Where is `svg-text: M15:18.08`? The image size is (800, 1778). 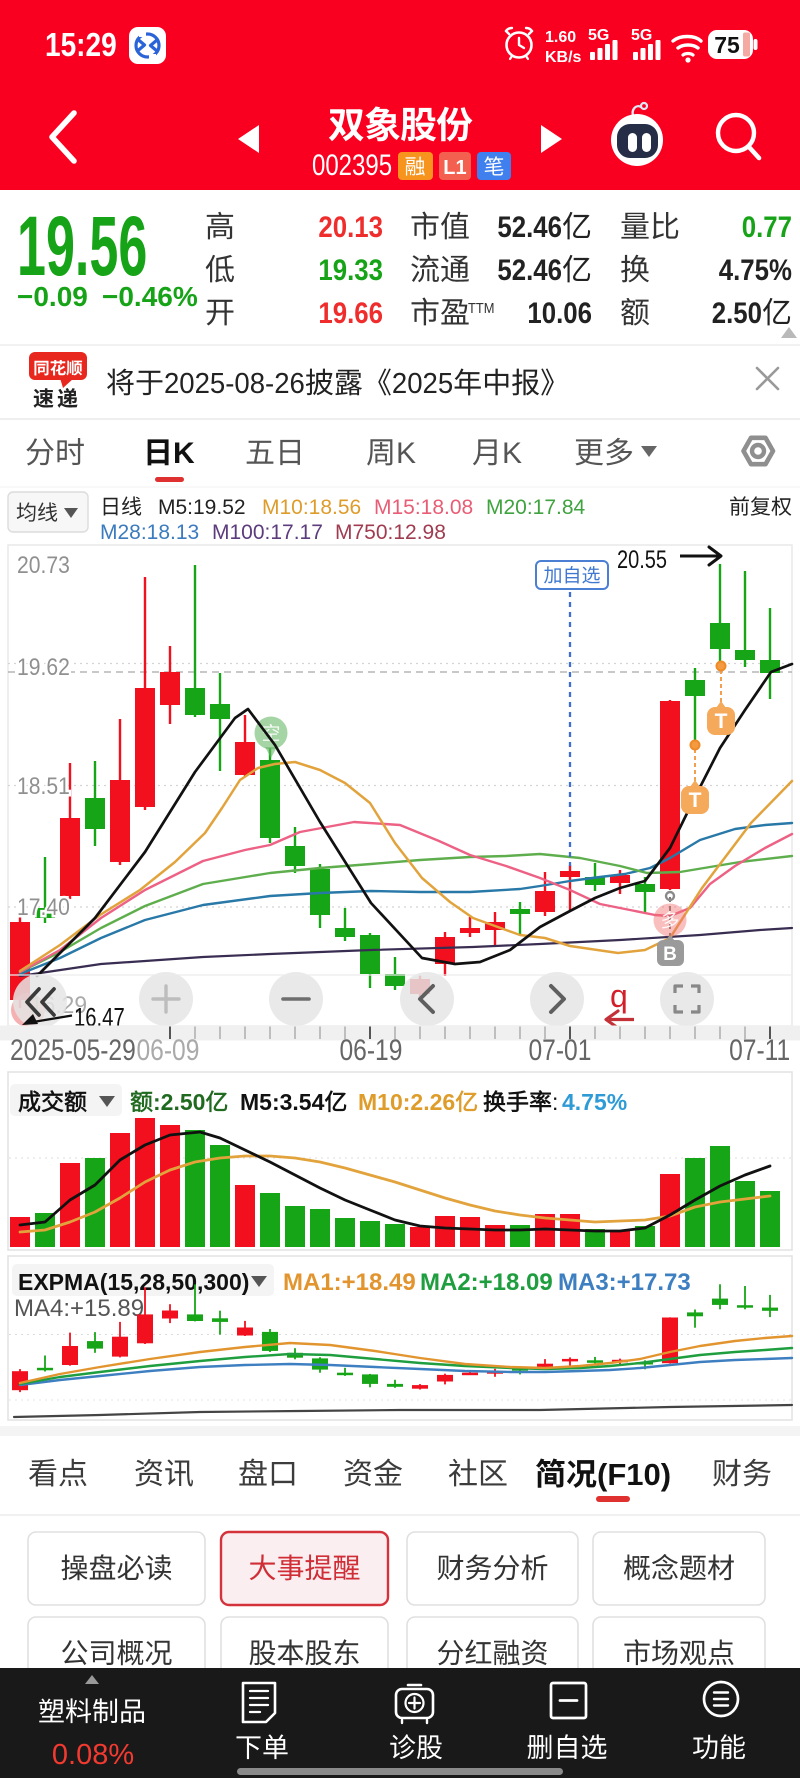 svg-text: M15:18.08 is located at coordinates (423, 507).